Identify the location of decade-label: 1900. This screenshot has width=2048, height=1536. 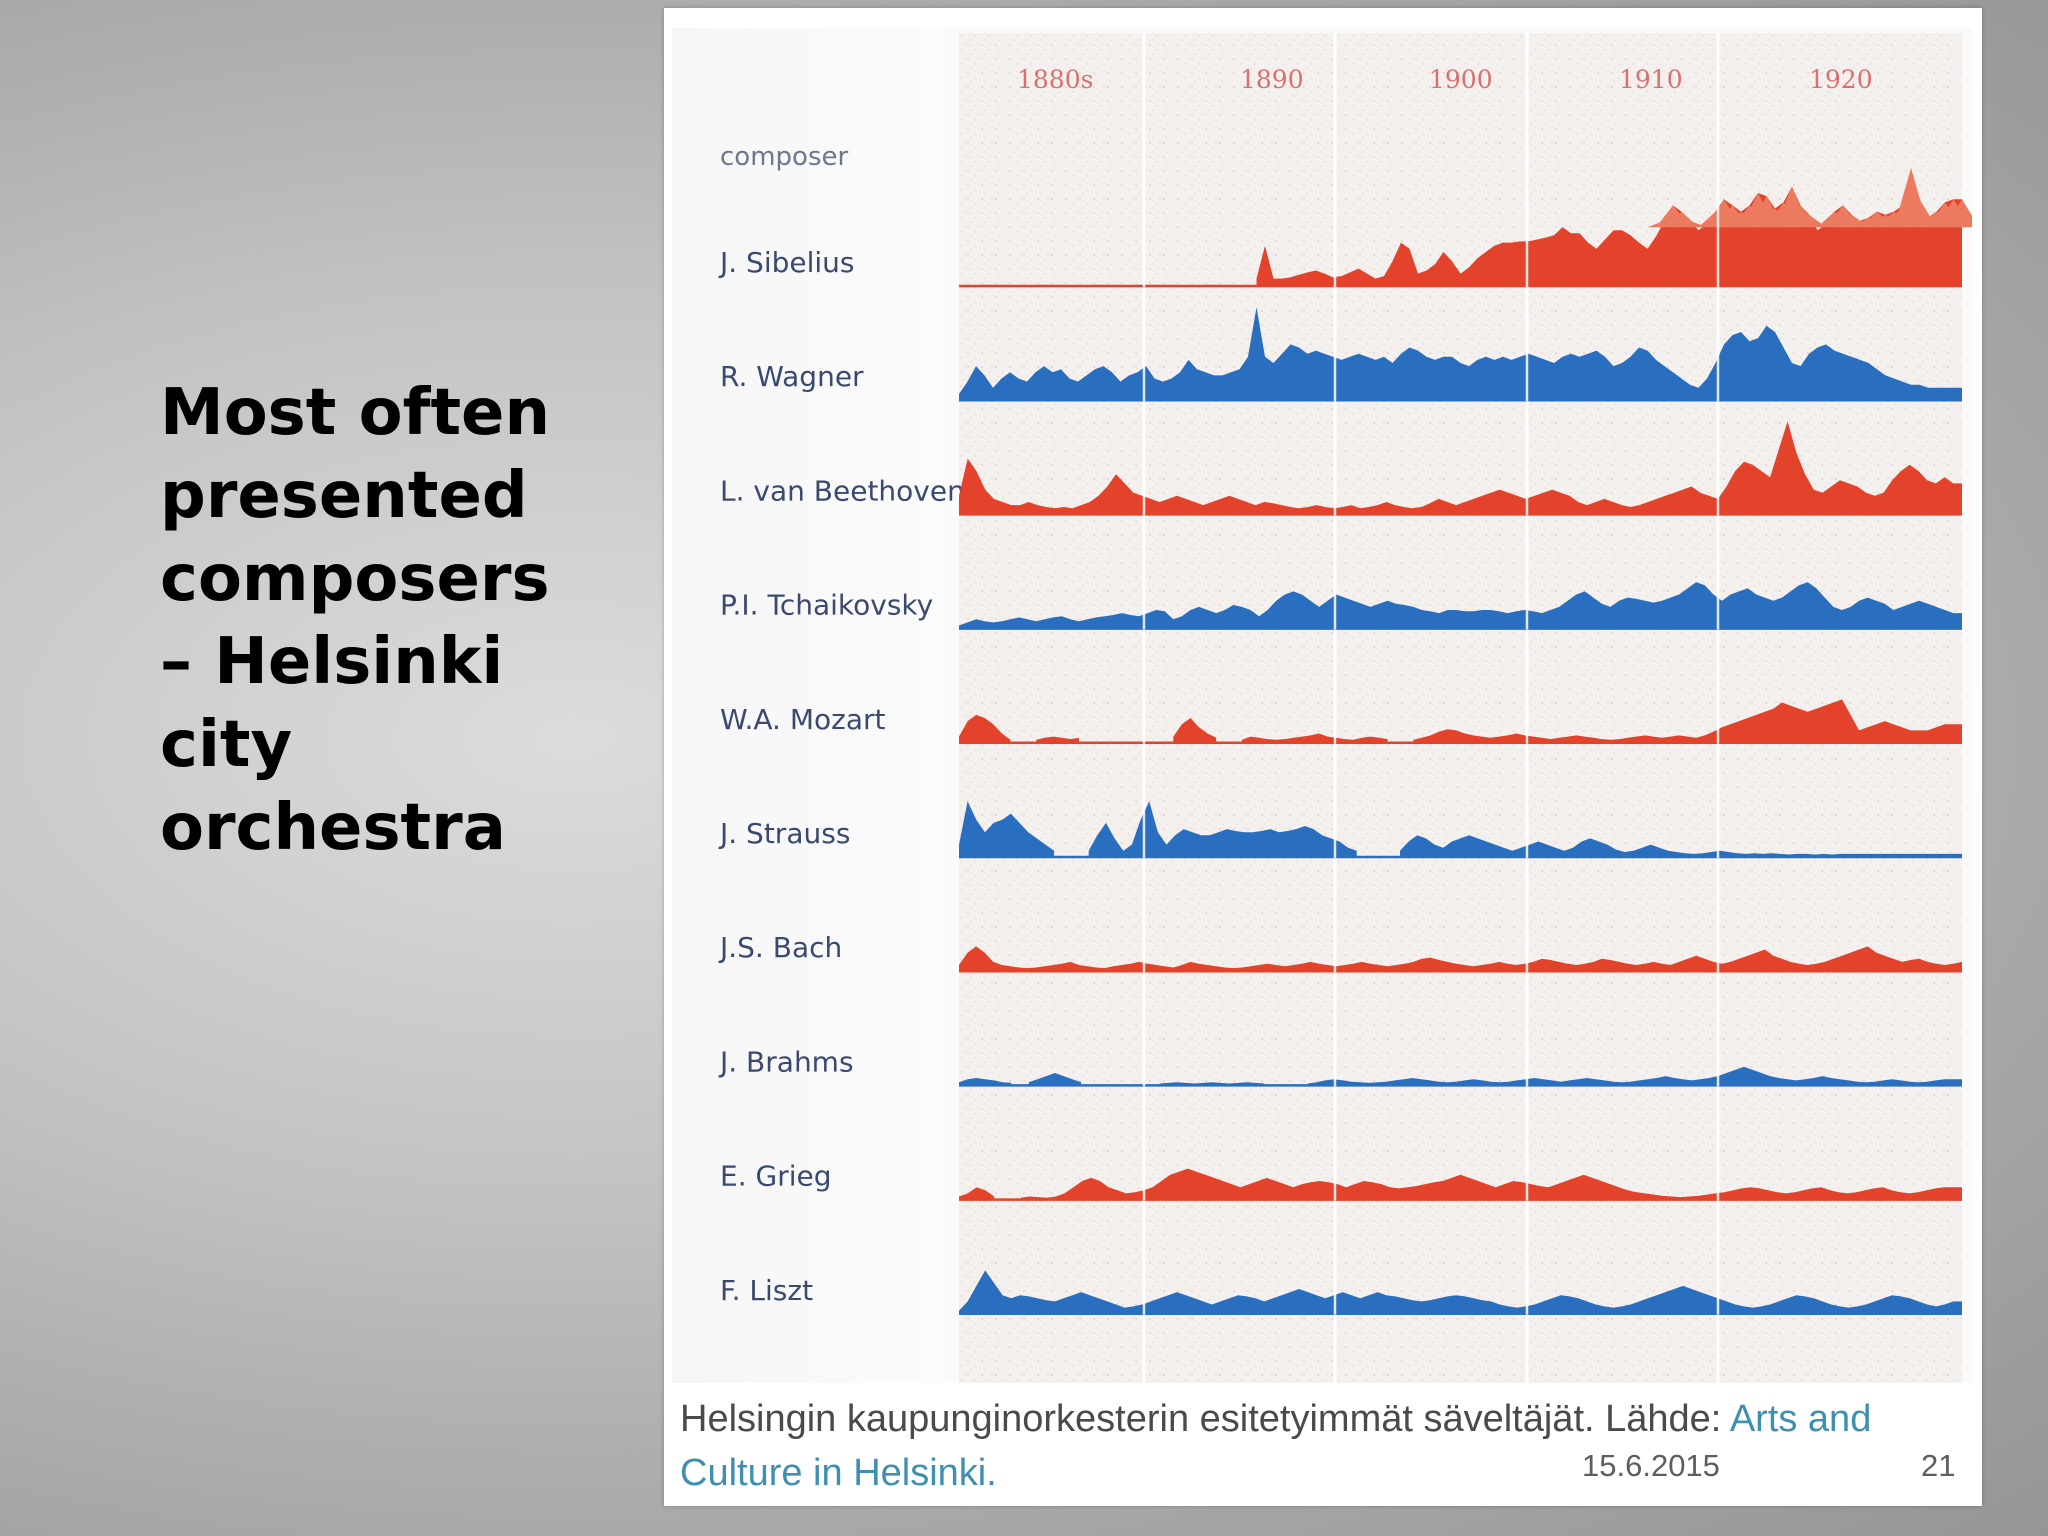
(1461, 79).